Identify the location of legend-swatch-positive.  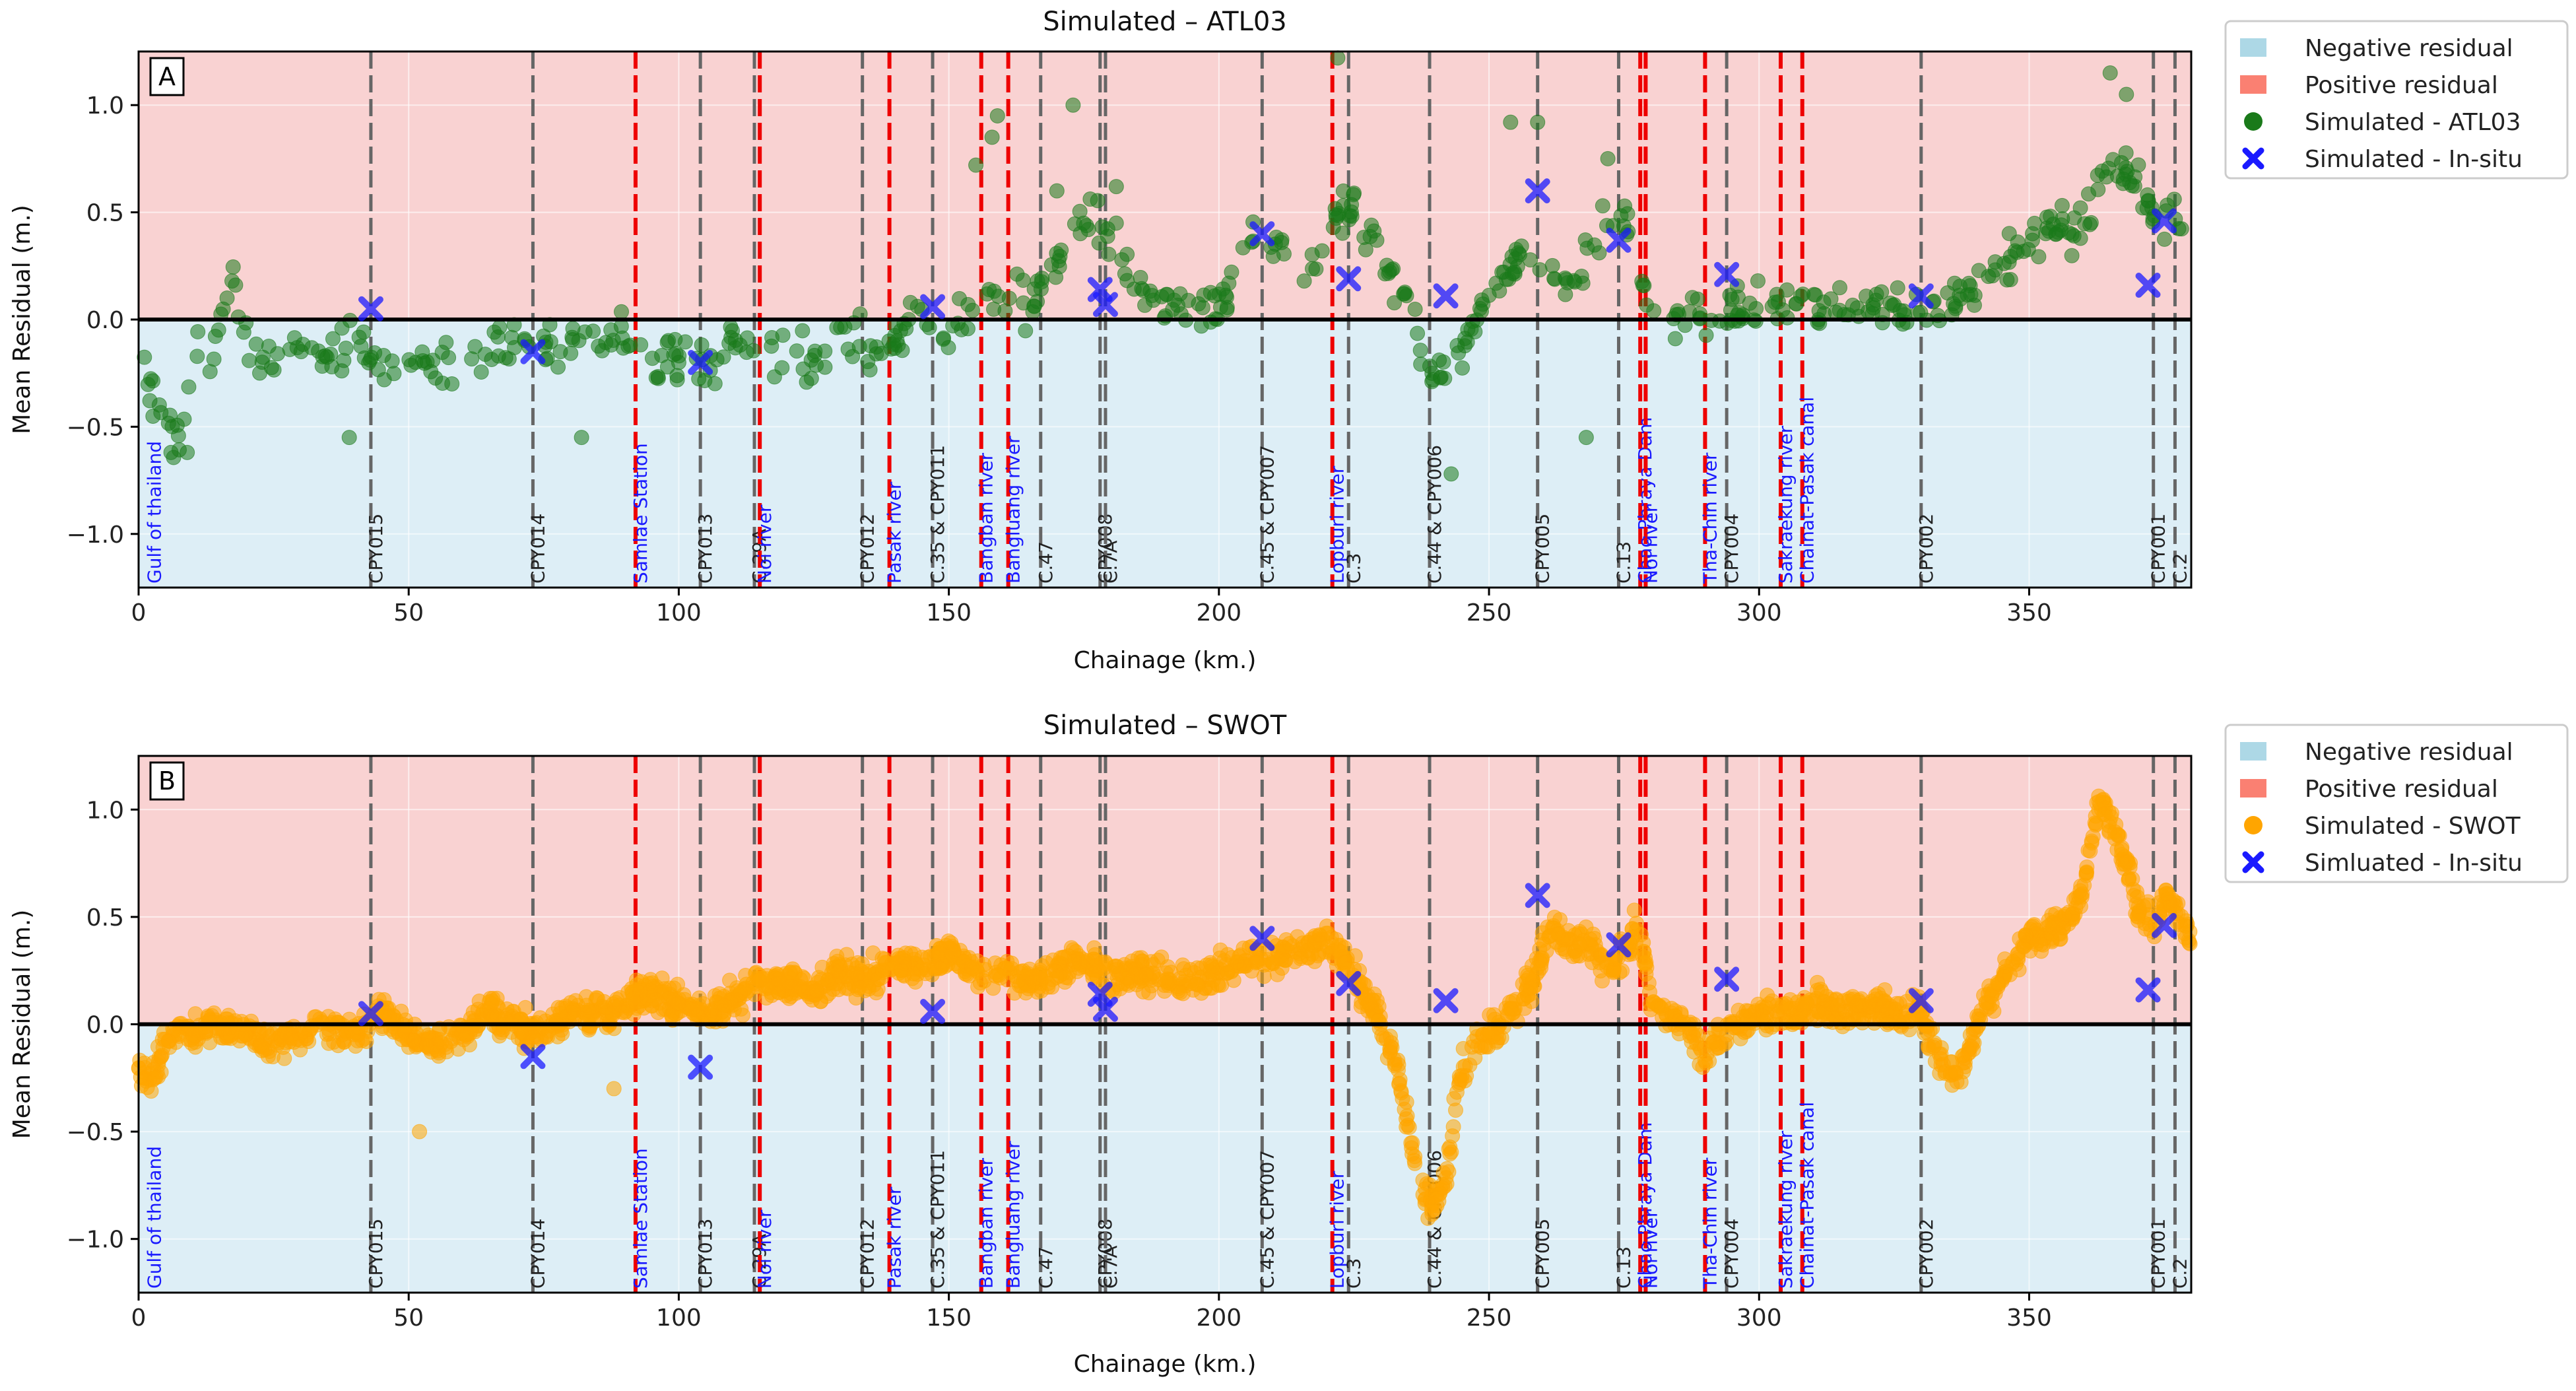
(2253, 84).